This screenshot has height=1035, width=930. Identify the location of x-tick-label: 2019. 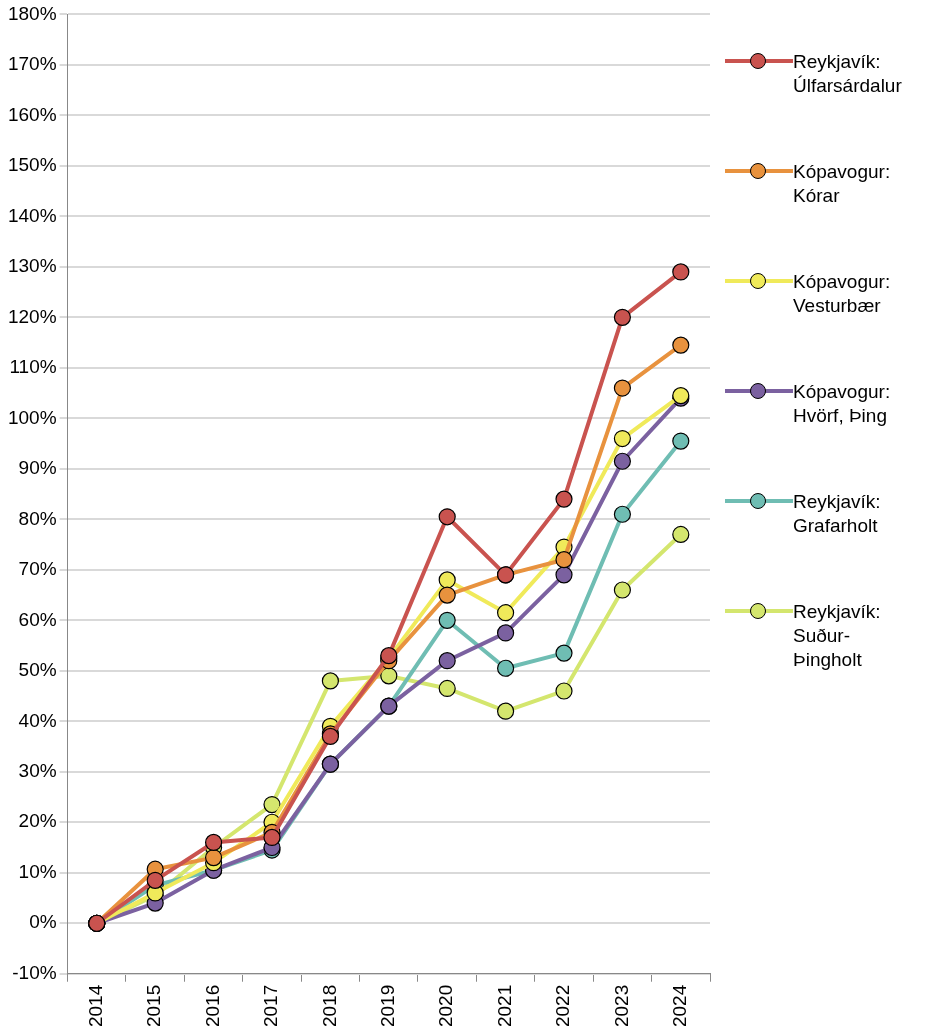
(388, 1006).